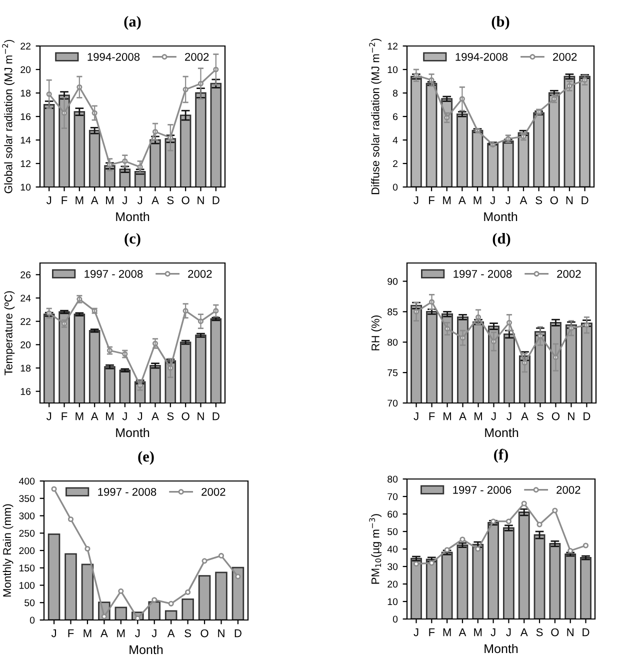  I want to click on y-axis-title: Diffuse solar radiation (MJ m$^{−2}$), so click(375, 116).